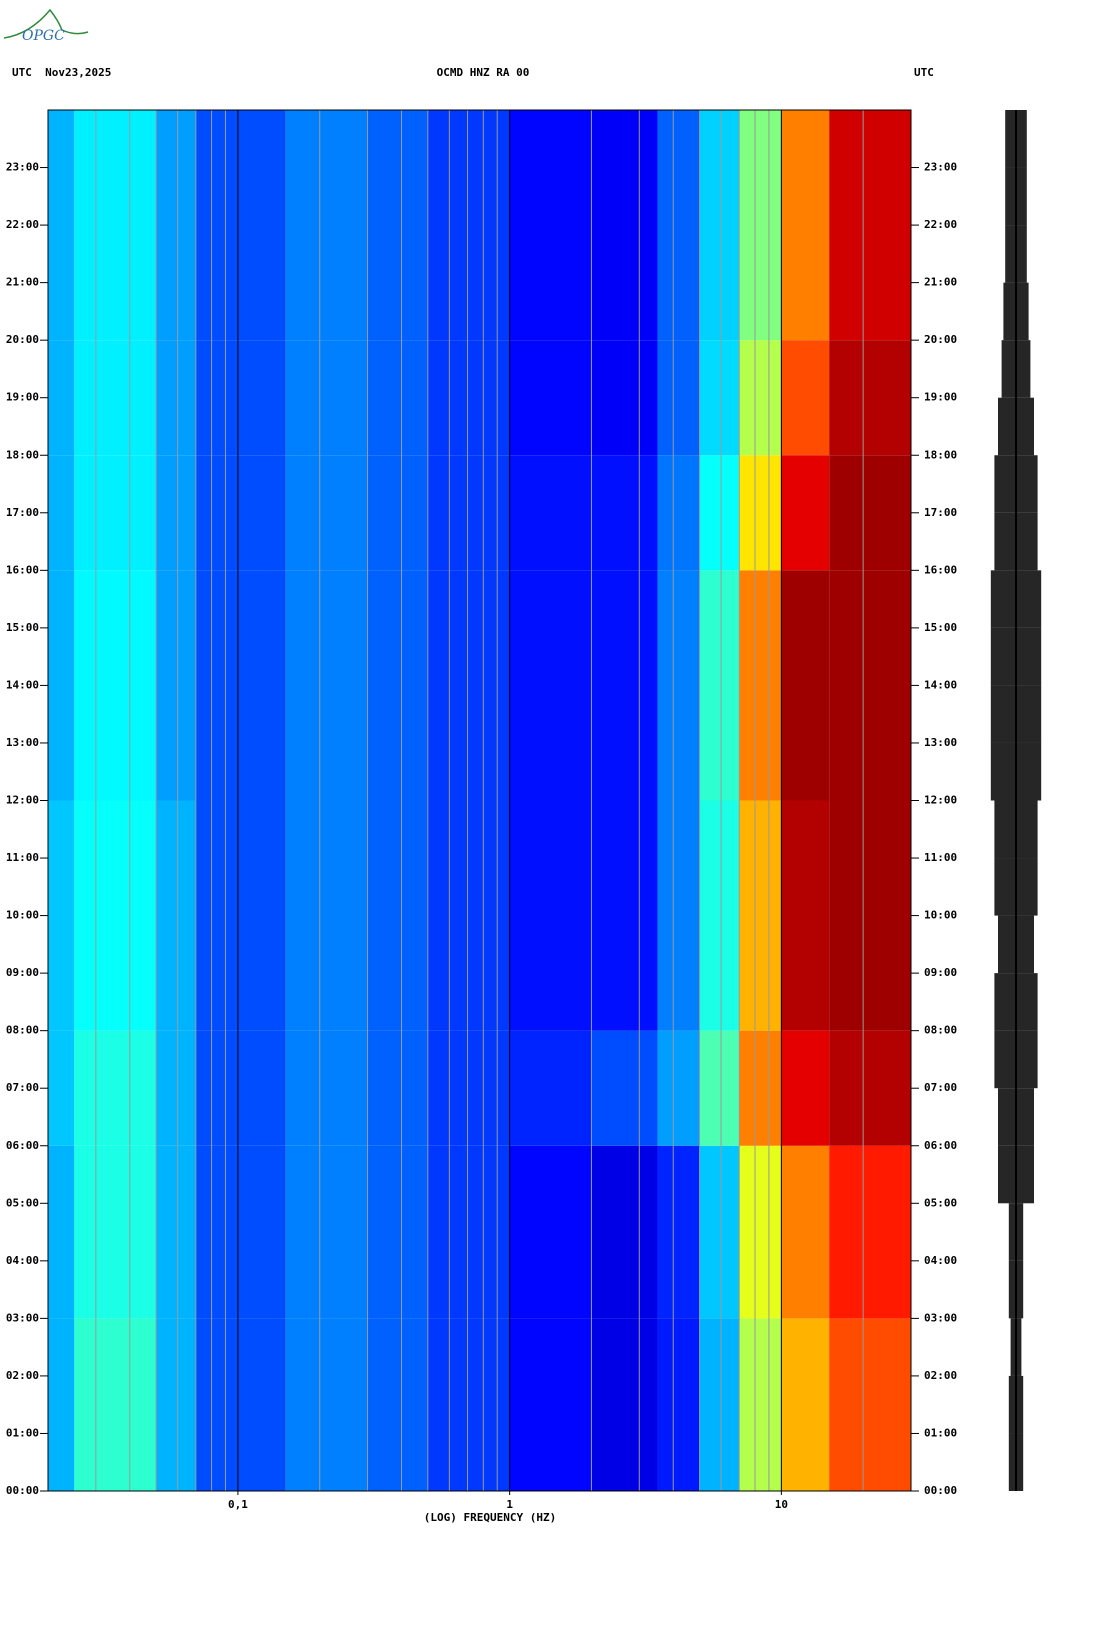 This screenshot has height=1634, width=1102. Describe the element at coordinates (940, 1087) in the screenshot. I see `y-tick-label-right: 07:00` at that location.